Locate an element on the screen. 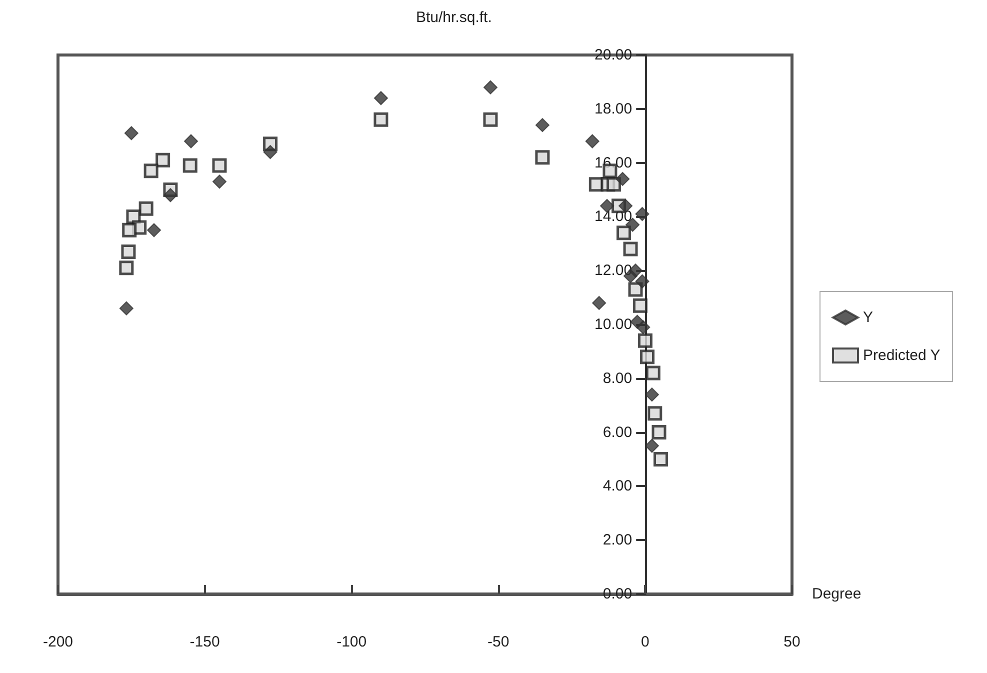  y-tick-label: 6.00 is located at coordinates (617, 432).